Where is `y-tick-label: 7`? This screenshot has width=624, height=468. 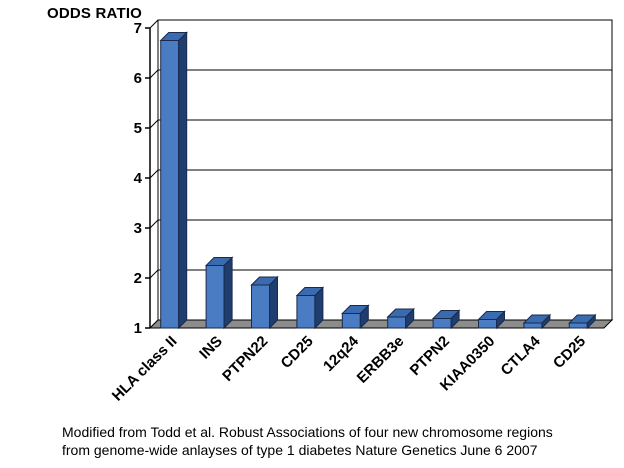
y-tick-label: 7 is located at coordinates (138, 28).